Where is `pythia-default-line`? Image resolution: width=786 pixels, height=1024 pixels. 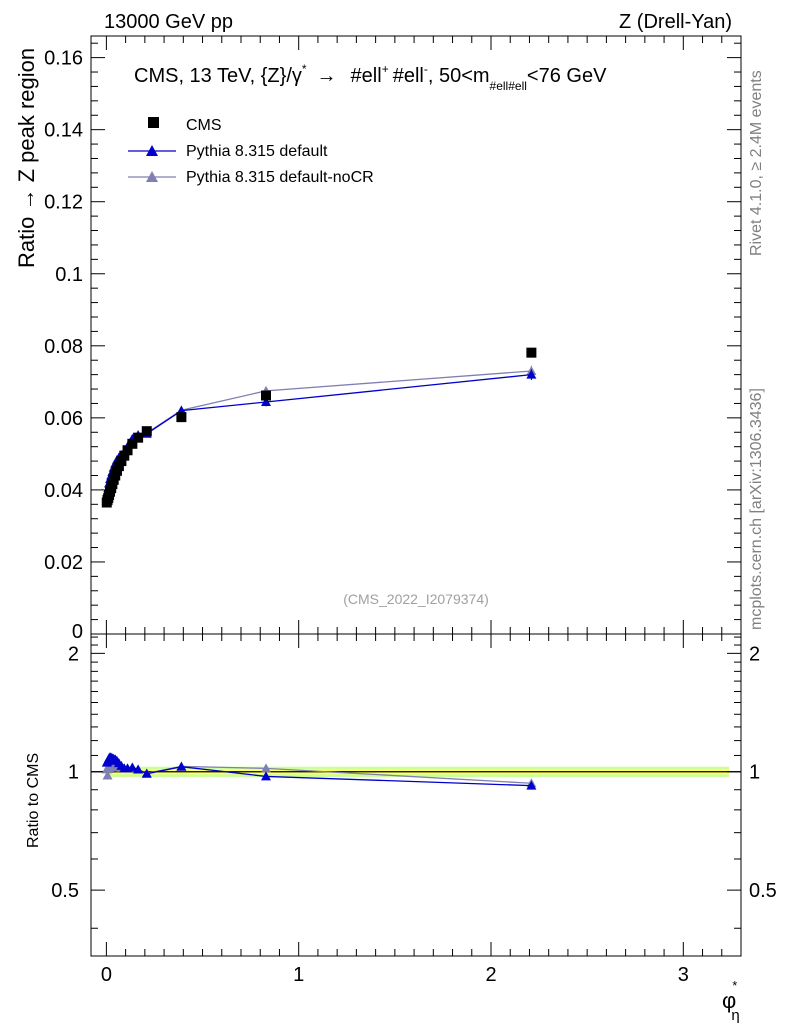
pythia-default-line is located at coordinates (319, 434).